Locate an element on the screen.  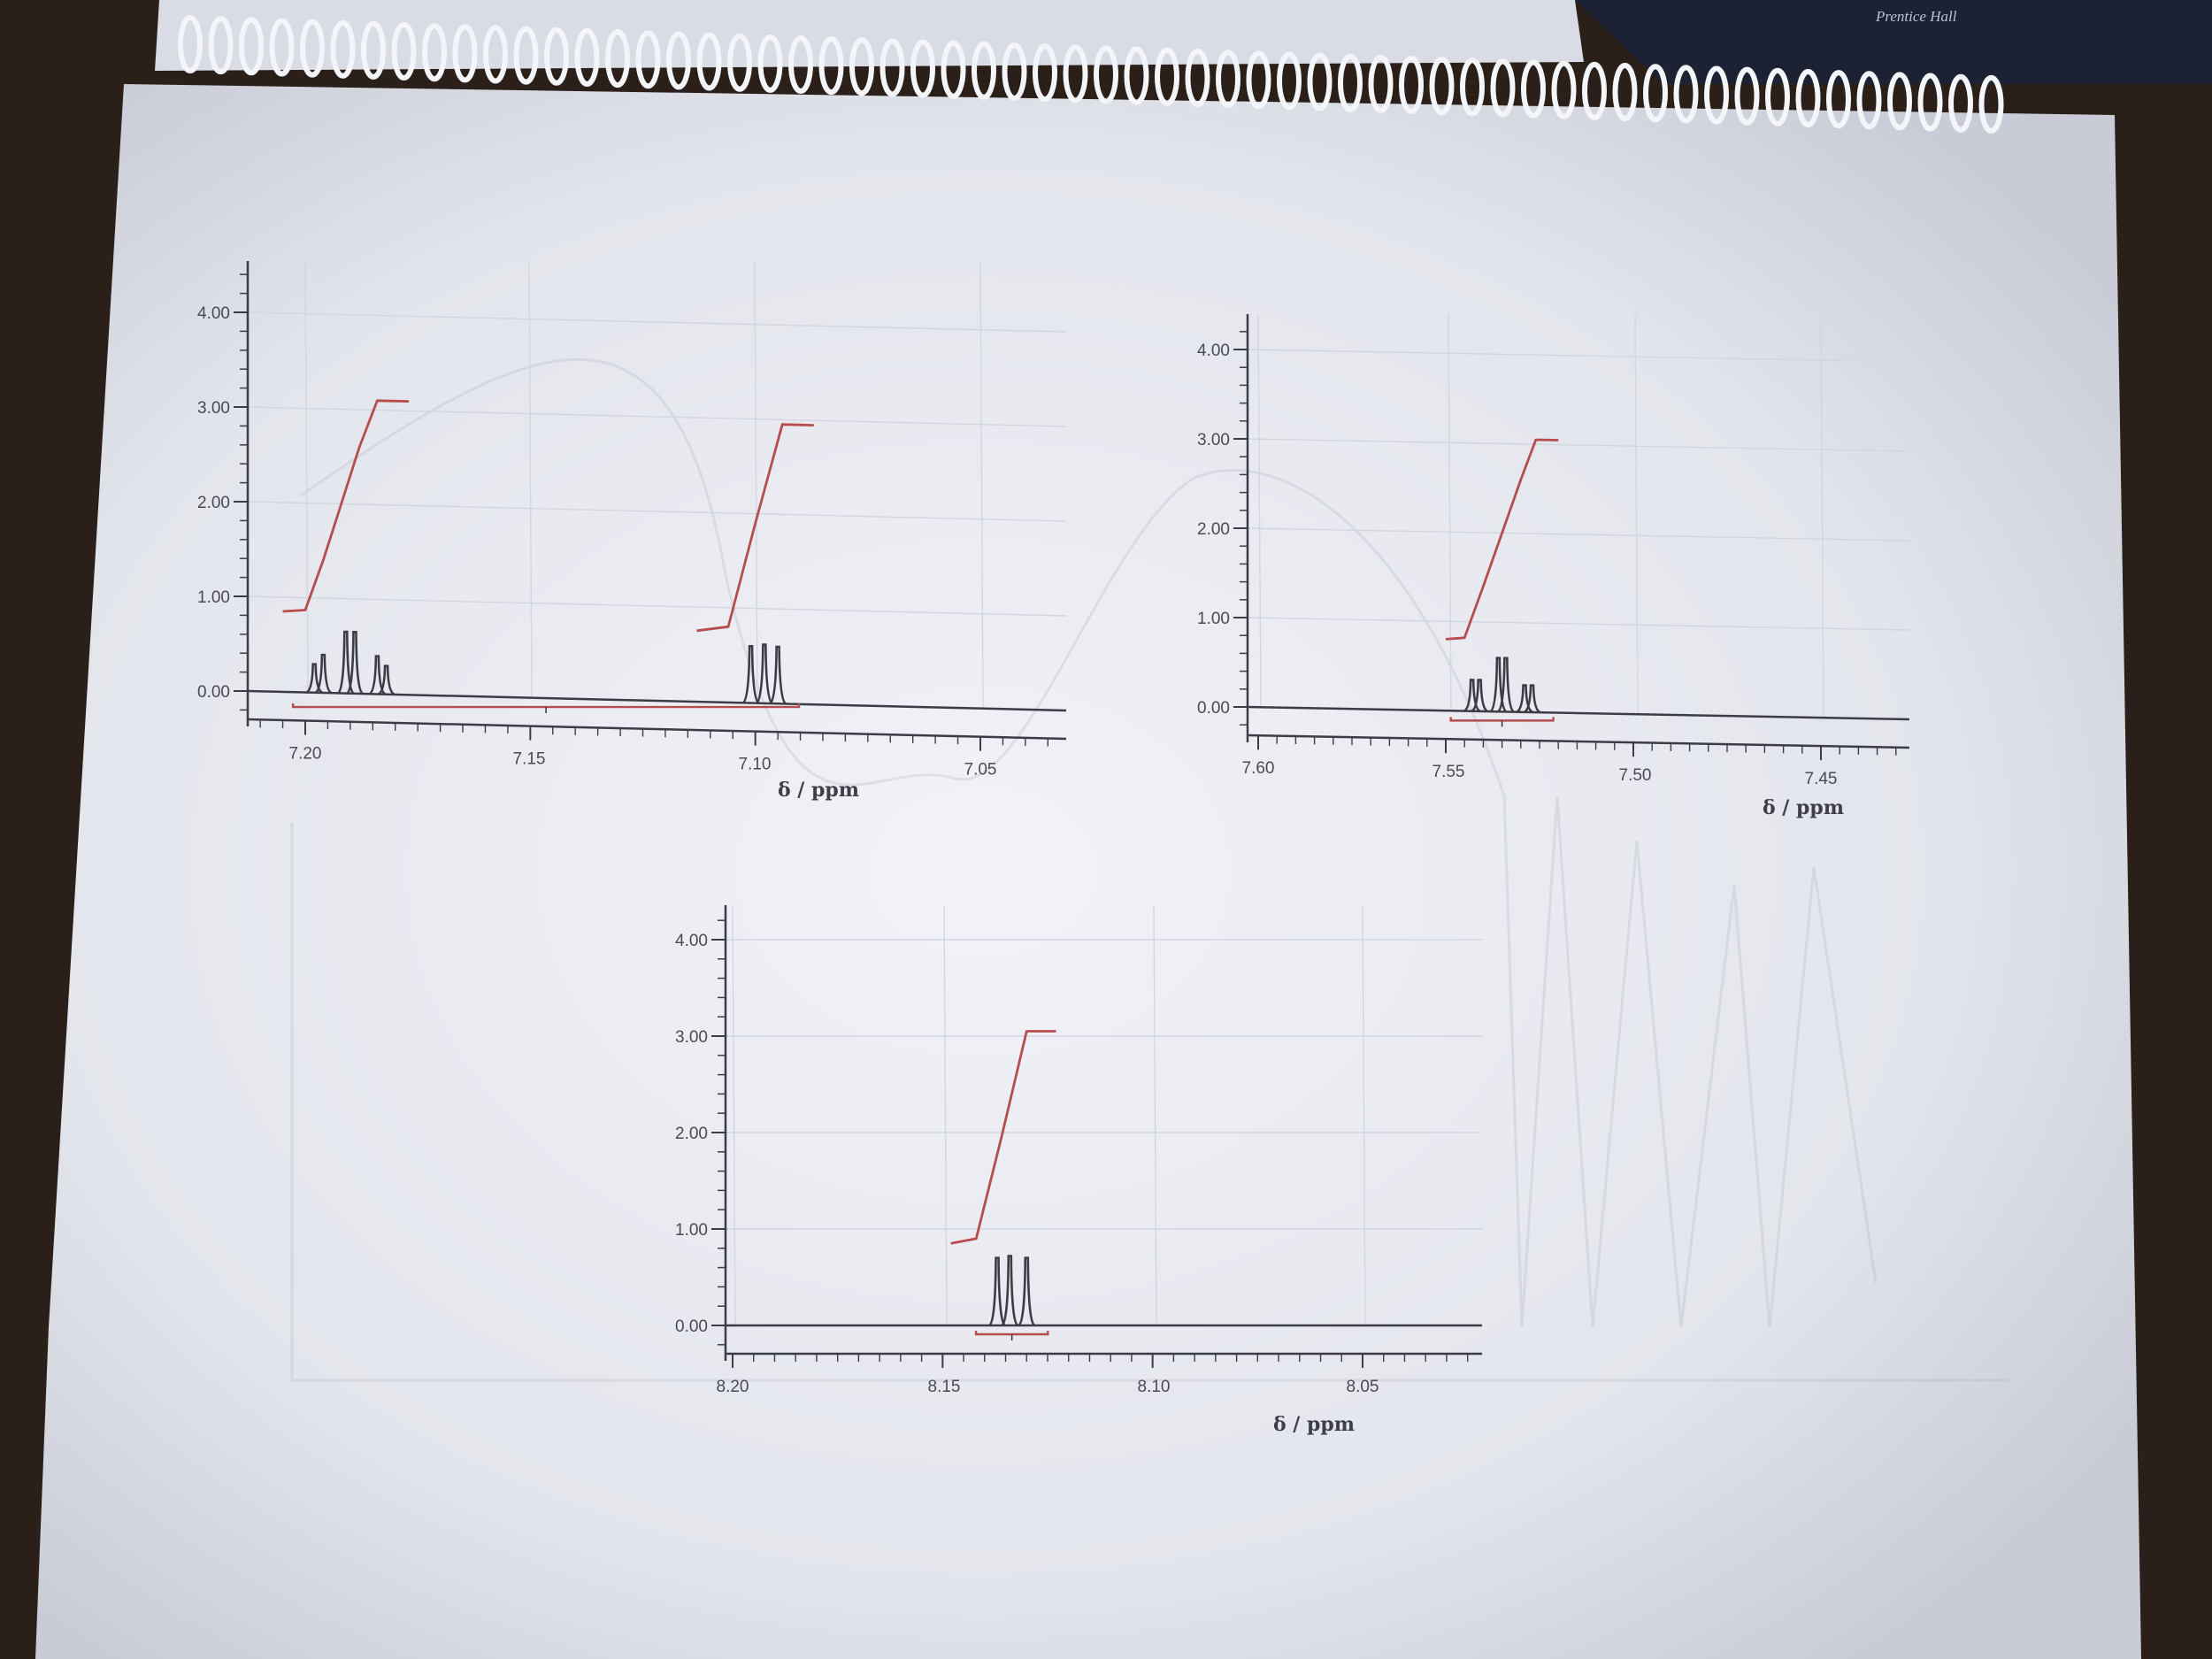
integration-bracket is located at coordinates (546, 706).